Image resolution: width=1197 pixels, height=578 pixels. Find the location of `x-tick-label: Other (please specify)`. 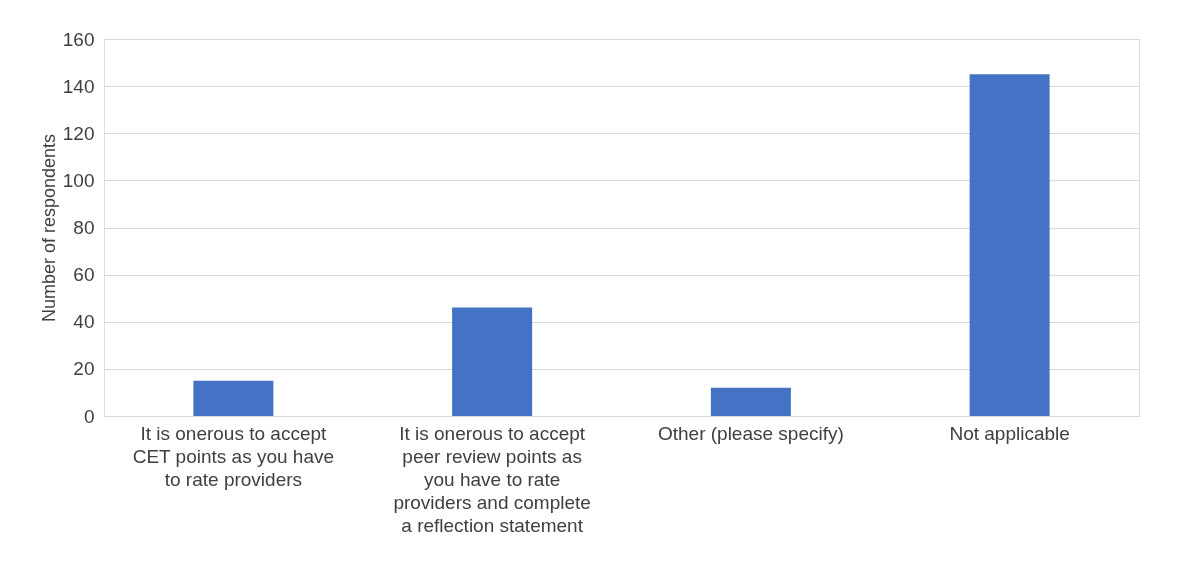

x-tick-label: Other (please specify) is located at coordinates (750, 433).